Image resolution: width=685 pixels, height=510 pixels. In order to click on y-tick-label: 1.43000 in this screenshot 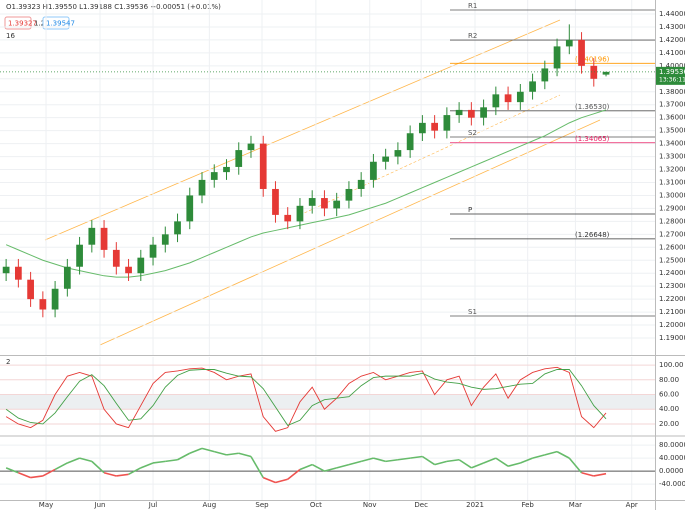, I will do `click(672, 27)`.